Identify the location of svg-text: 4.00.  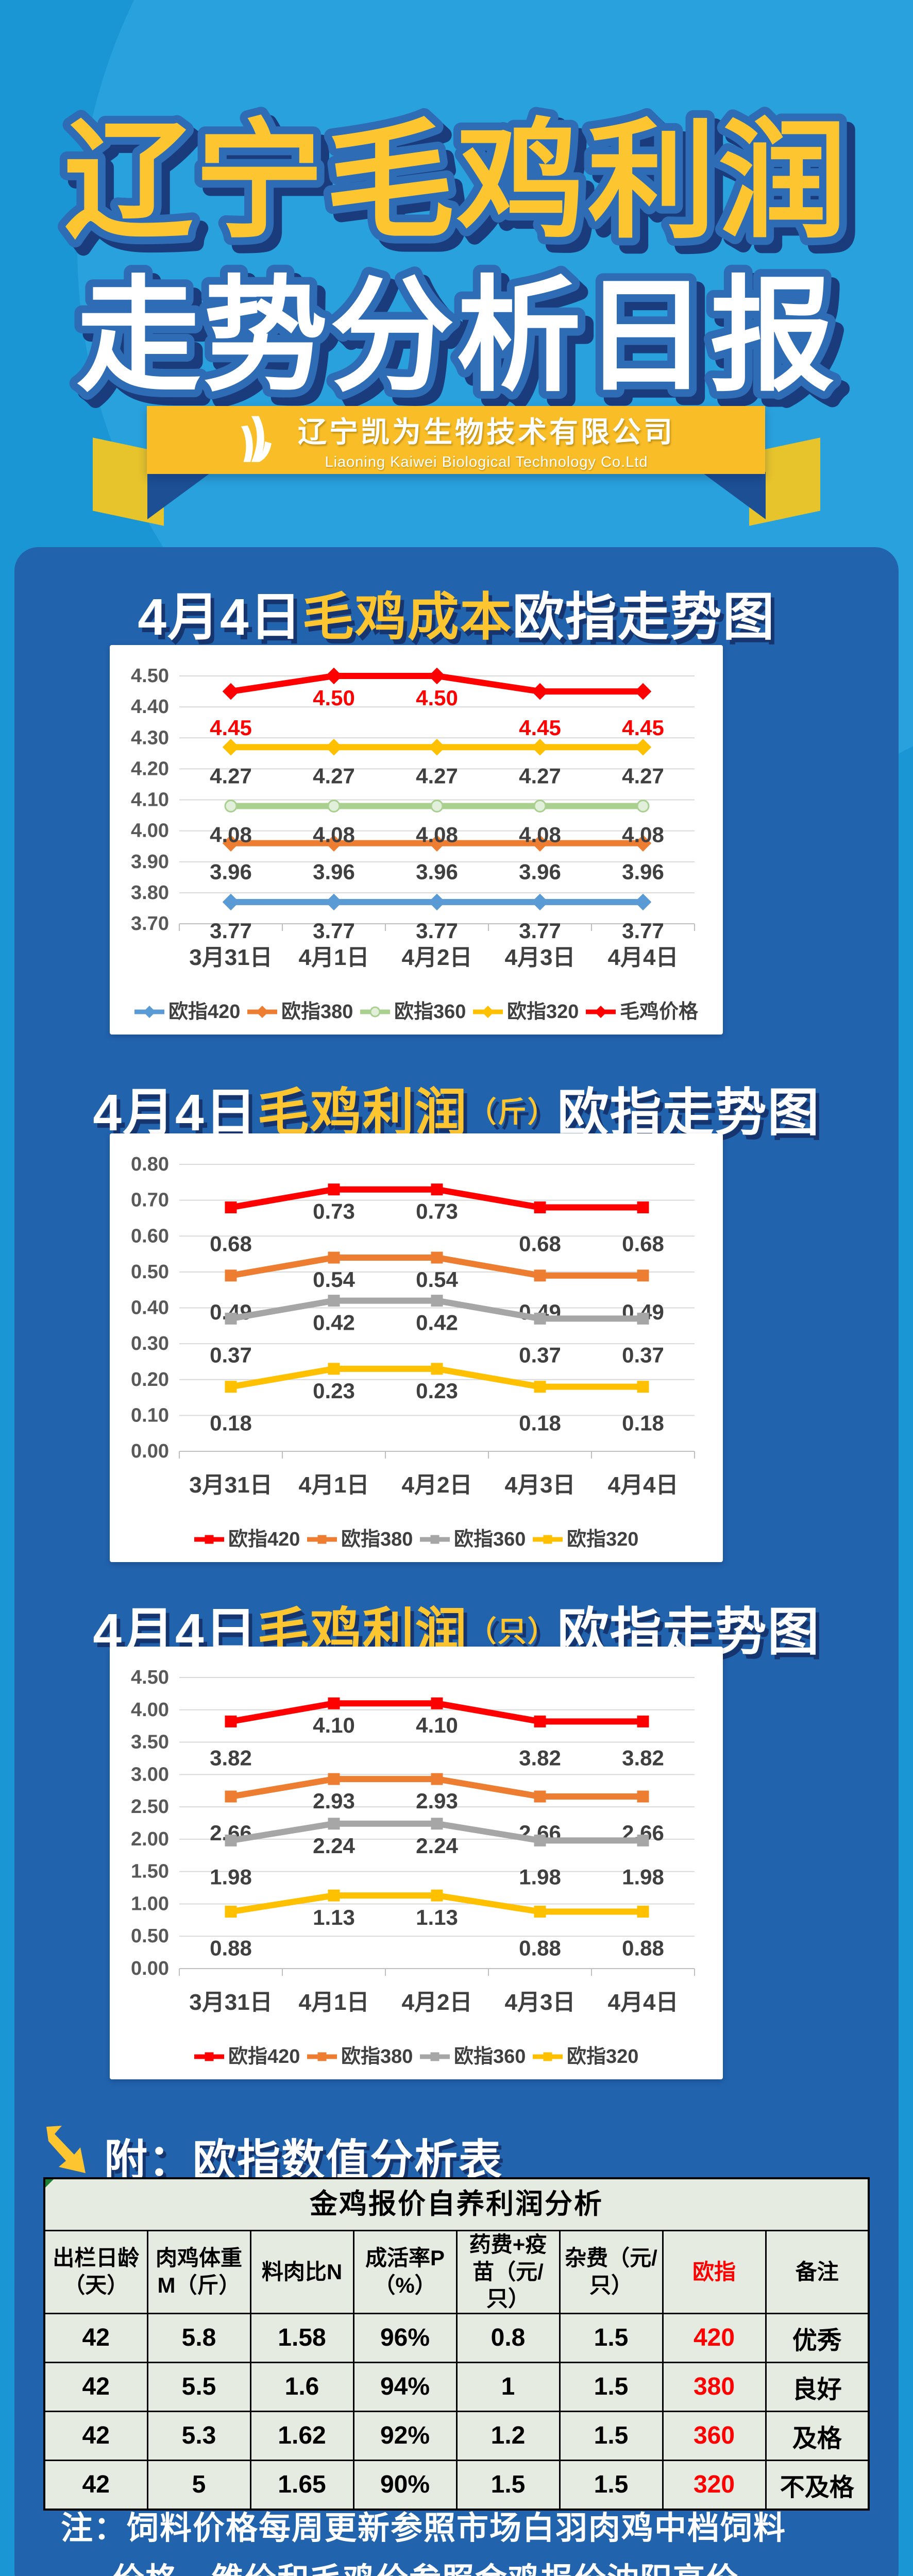
(150, 831).